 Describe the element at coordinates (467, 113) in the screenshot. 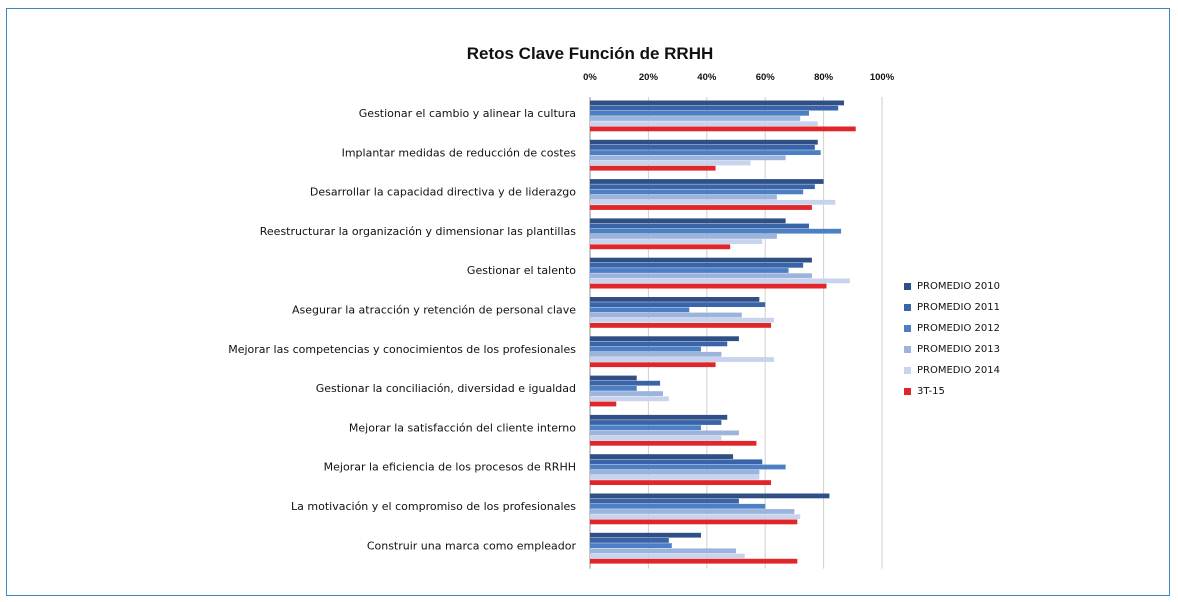

I see `category-label: Gestionar el cambio y alinear la cultura` at that location.